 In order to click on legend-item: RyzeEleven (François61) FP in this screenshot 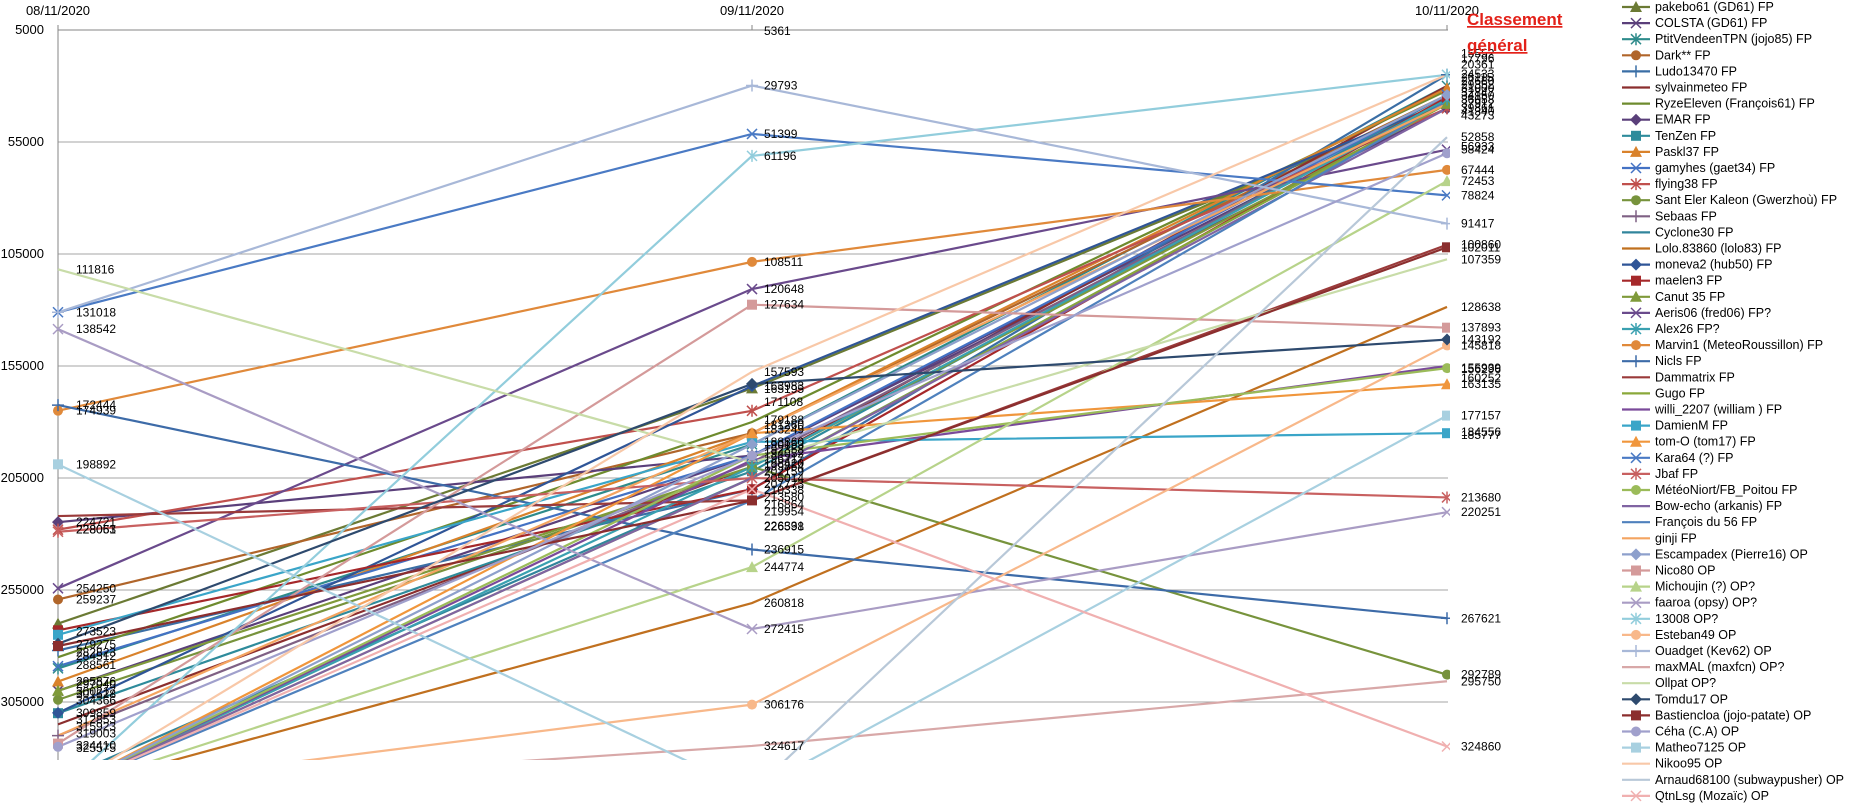, I will do `click(1718, 104)`.